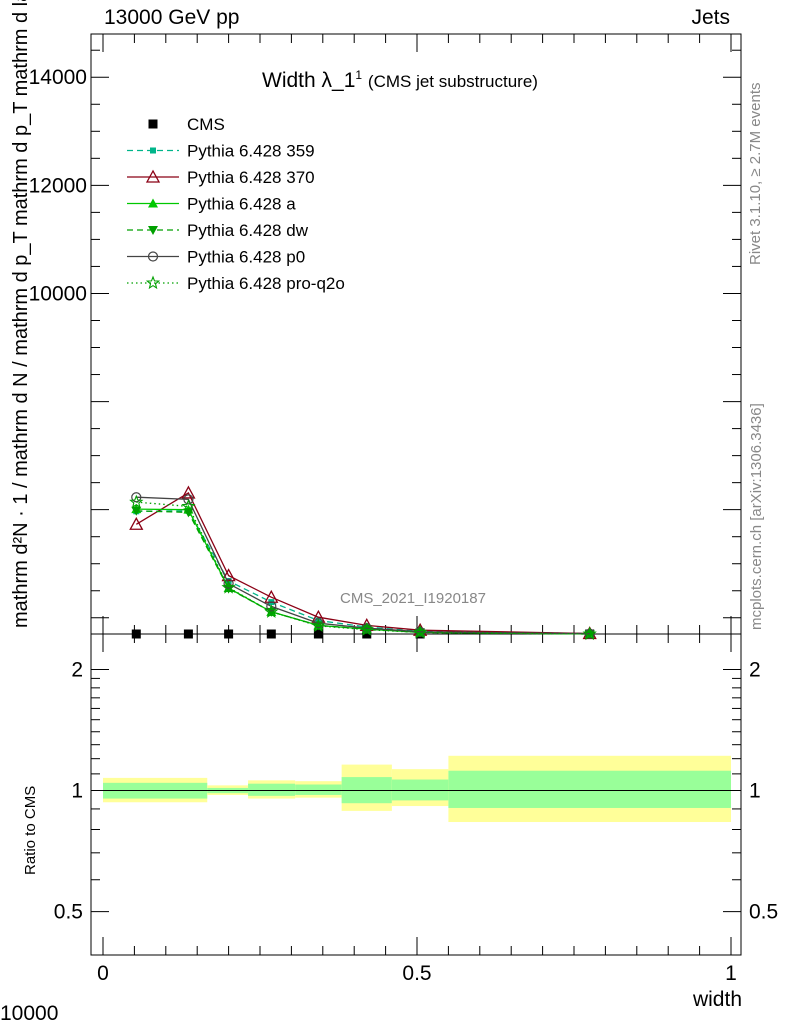 This screenshot has height=1026, width=786. I want to click on corner-label: 10000, so click(29, 1013).